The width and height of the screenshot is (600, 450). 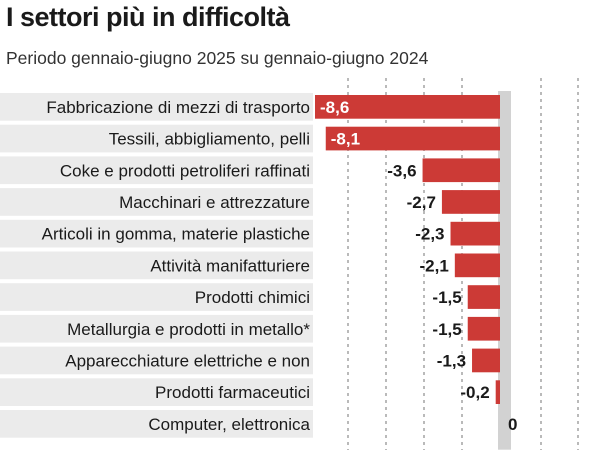 What do you see at coordinates (178, 107) in the screenshot?
I see `category-label: Fabbricazione di mezzi di trasporto` at bounding box center [178, 107].